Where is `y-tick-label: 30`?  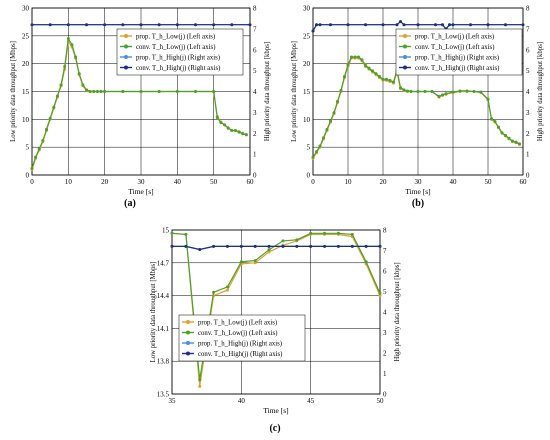 y-tick-label: 30 is located at coordinates (26, 9).